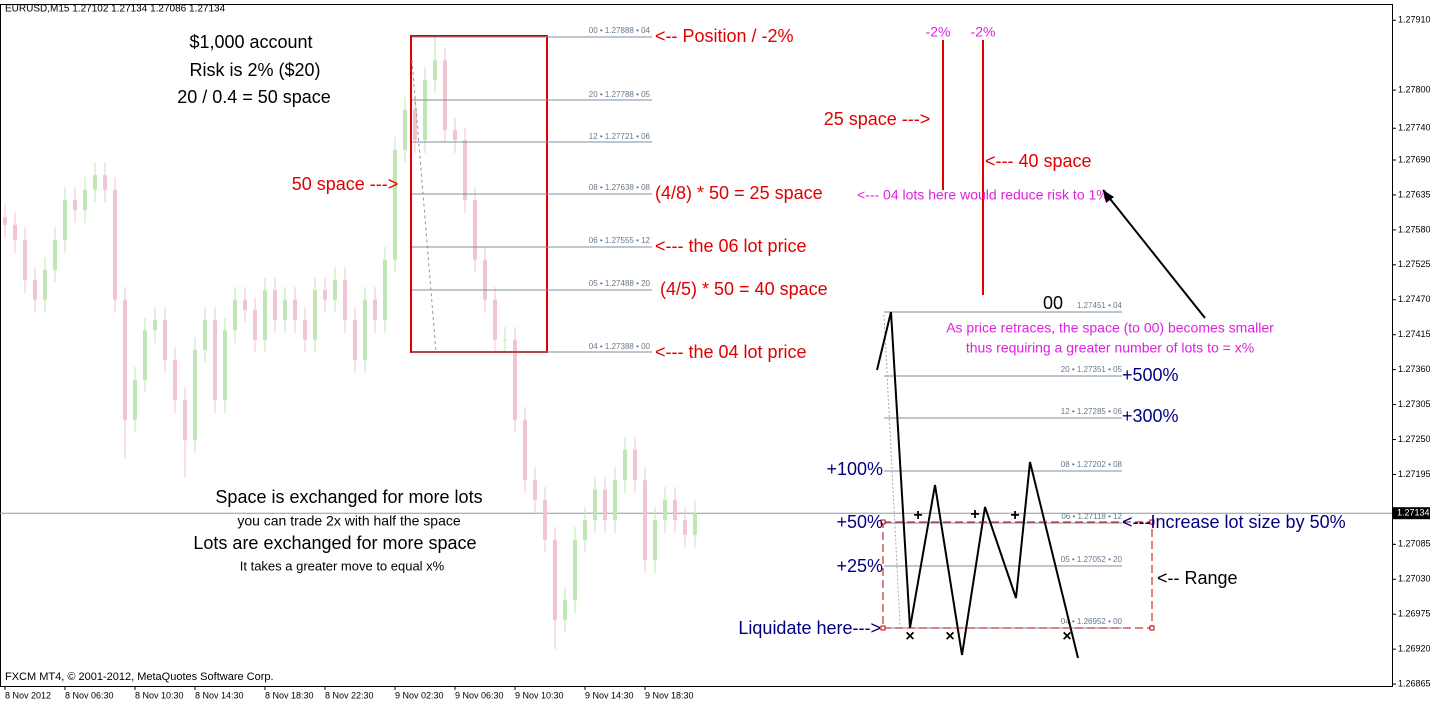  Describe the element at coordinates (1414, 334) in the screenshot. I see `y-tick-label: 1.27415` at that location.